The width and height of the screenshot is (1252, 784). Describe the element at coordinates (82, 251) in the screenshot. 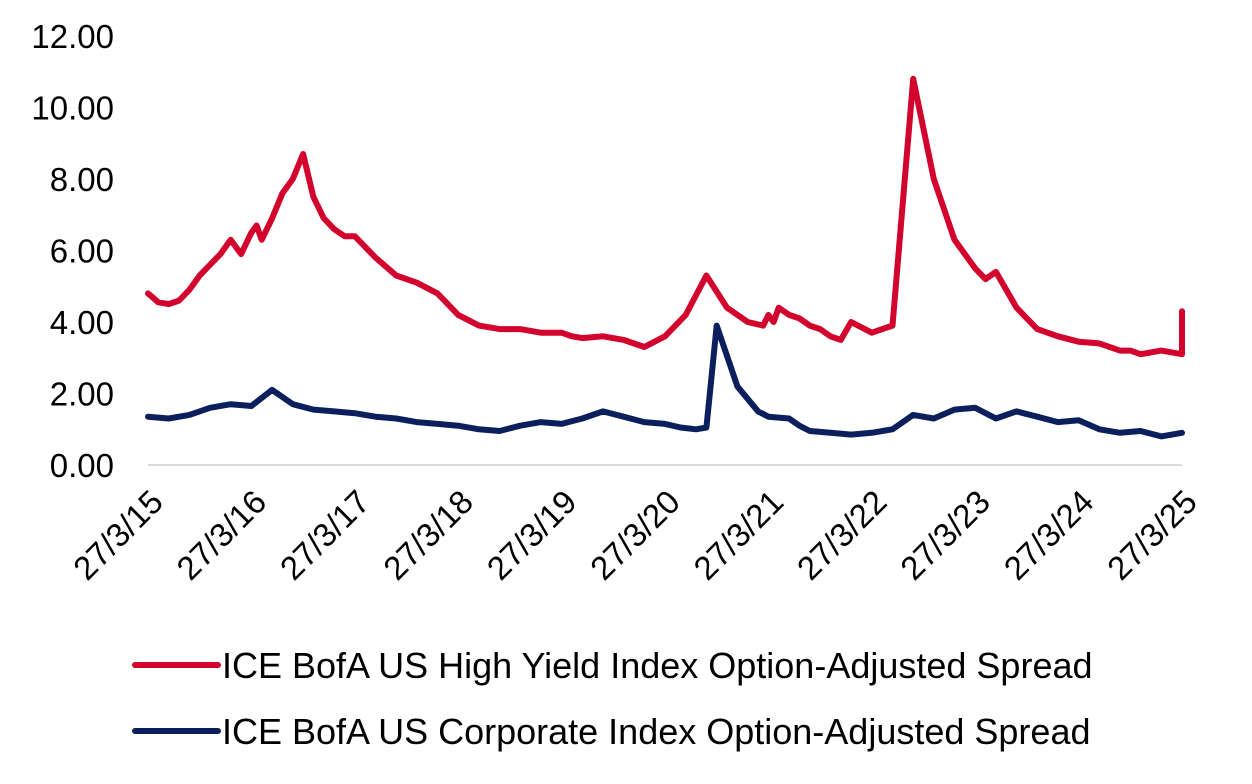

I see `y-tick-label: 6.00` at that location.